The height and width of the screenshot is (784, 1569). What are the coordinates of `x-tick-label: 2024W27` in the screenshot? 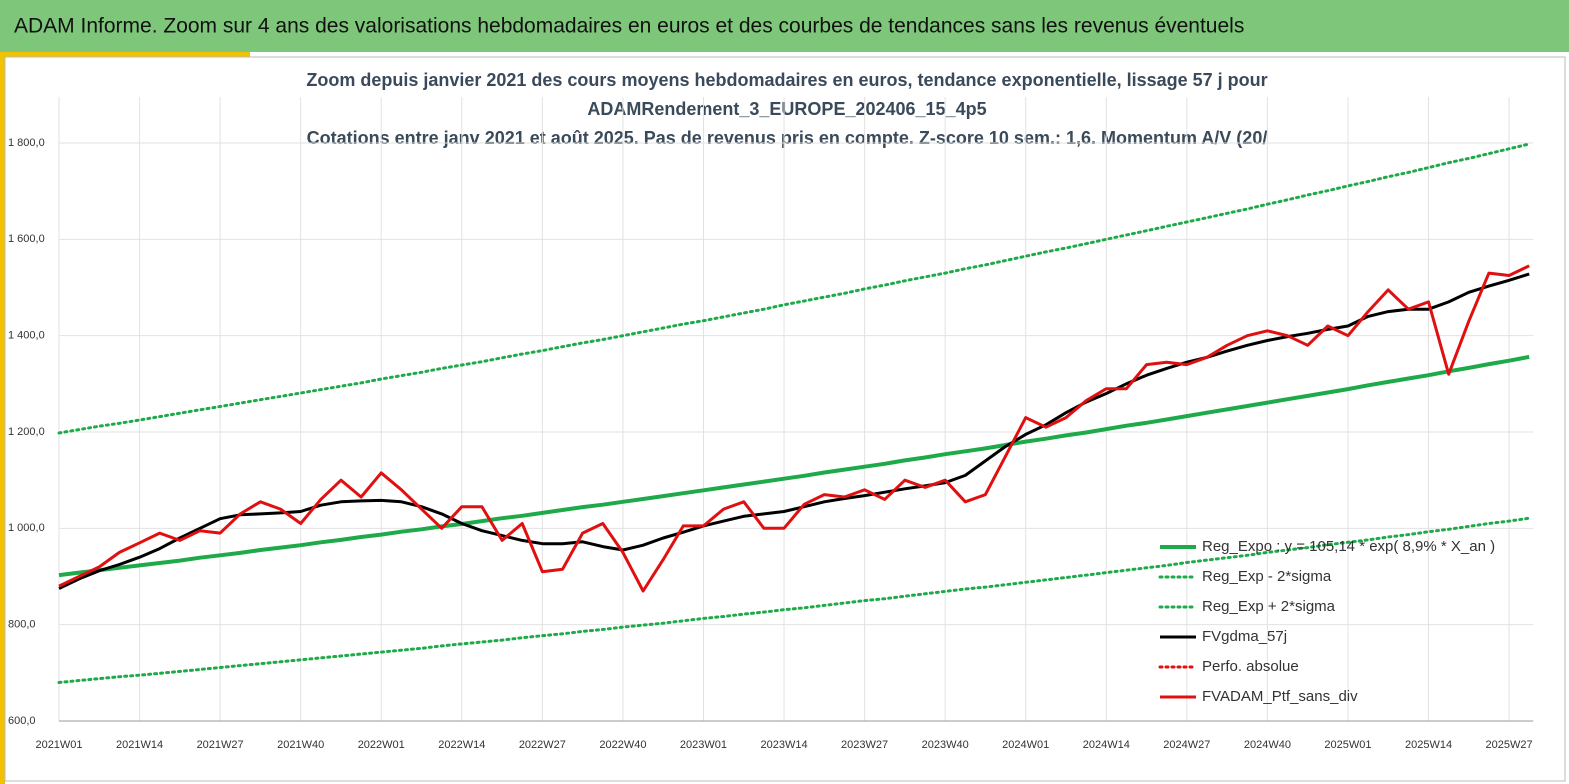 It's located at (1186, 745).